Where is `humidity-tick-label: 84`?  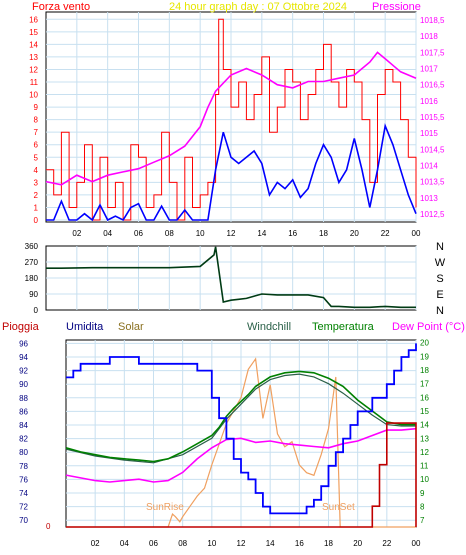
humidity-tick-label: 84 is located at coordinates (23, 425).